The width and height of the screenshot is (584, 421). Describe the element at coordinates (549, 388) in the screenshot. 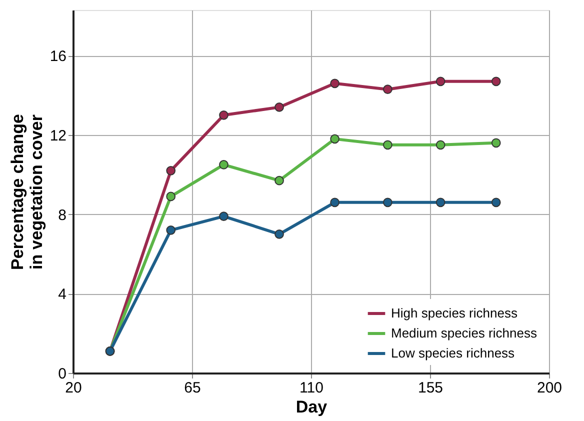

I see `x-tick-label: 200` at that location.